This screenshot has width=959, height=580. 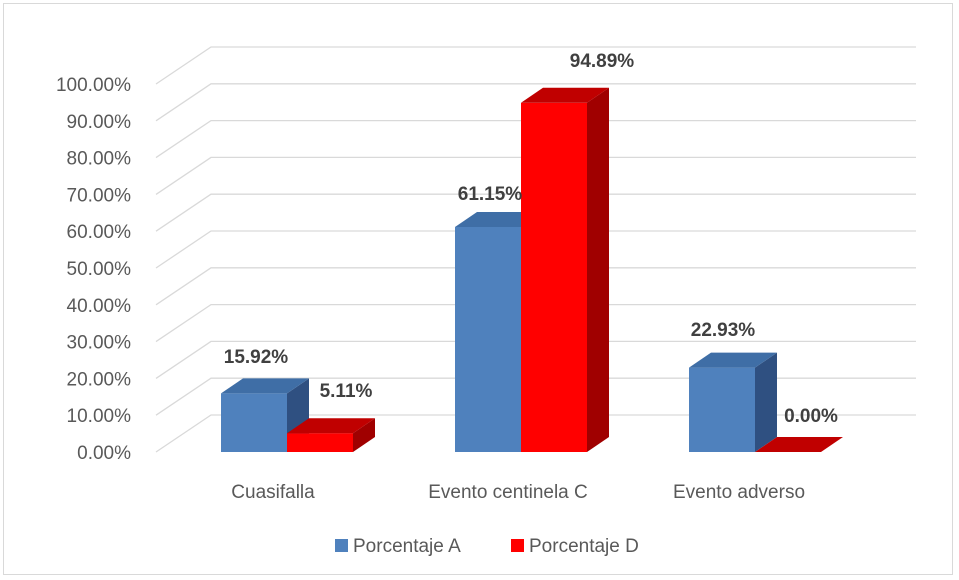 What do you see at coordinates (99, 195) in the screenshot?
I see `y-tick-label: 70.00%` at bounding box center [99, 195].